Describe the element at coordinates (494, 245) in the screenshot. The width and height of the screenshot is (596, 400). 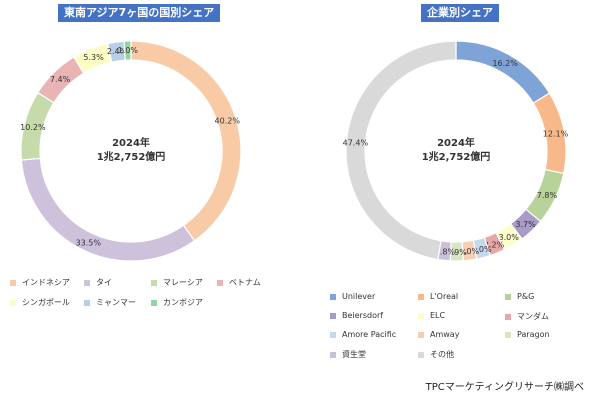
I see `slice-label-1-5: 2.2%` at that location.